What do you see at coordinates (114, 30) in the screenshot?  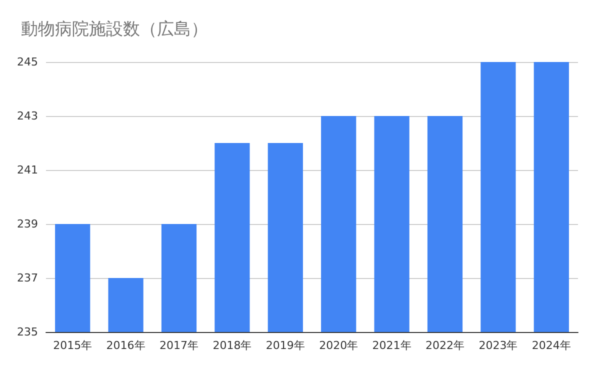 I see `chart-title: 動物病院施設数（広島）` at bounding box center [114, 30].